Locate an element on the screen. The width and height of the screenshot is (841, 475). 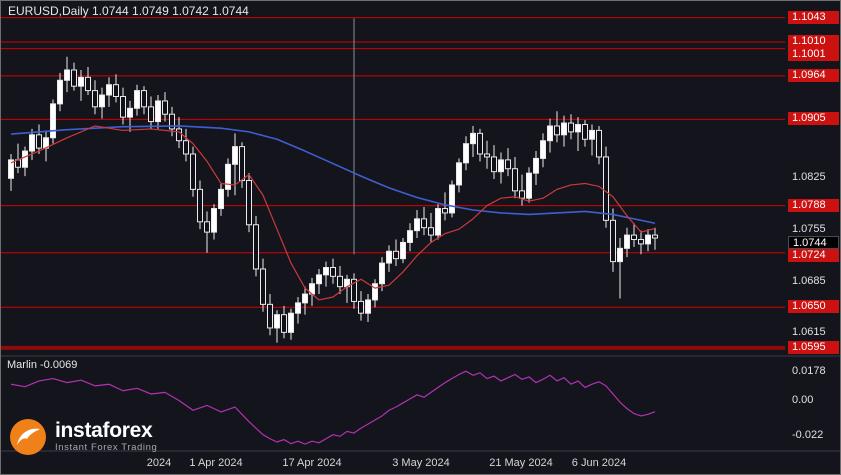
indicator-label: Marlin -0.0069 is located at coordinates (42, 365).